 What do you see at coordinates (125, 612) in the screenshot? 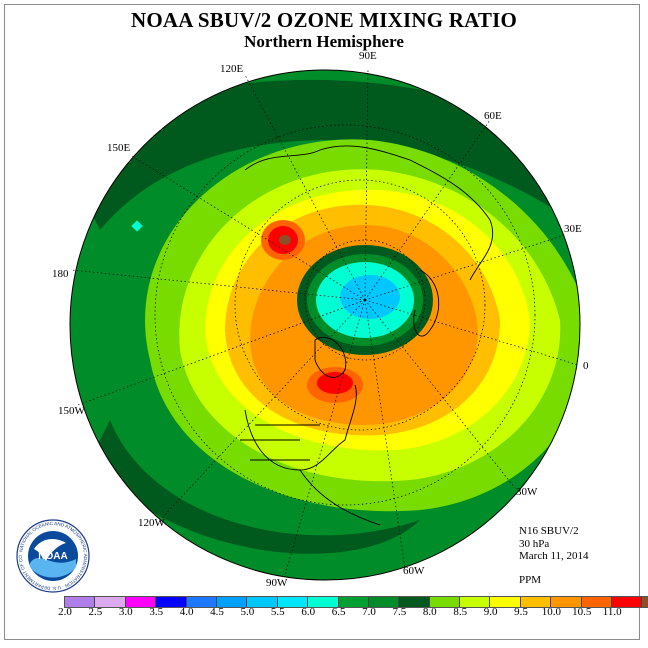
I see `colorbar-tick-label: 3.0` at bounding box center [125, 612].